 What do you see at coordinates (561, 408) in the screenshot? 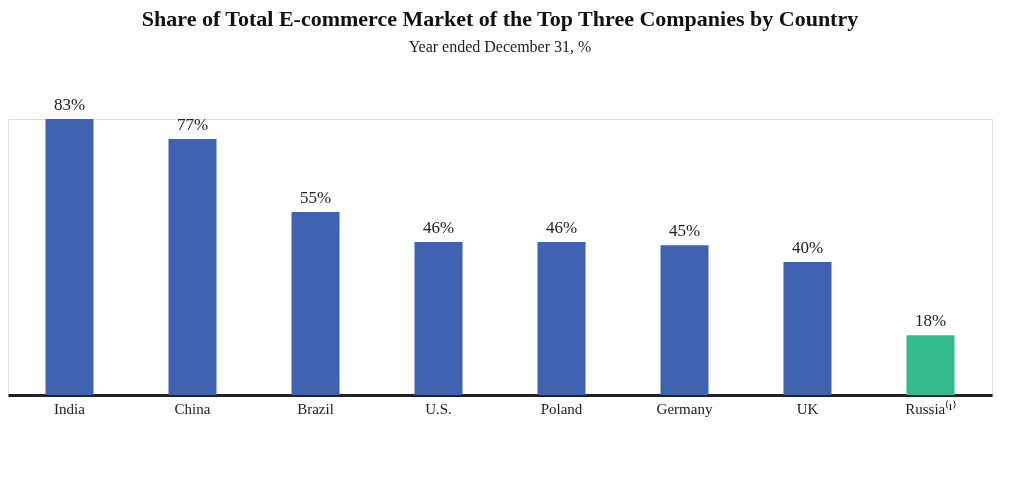
I see `x-tick-label: Poland` at bounding box center [561, 408].